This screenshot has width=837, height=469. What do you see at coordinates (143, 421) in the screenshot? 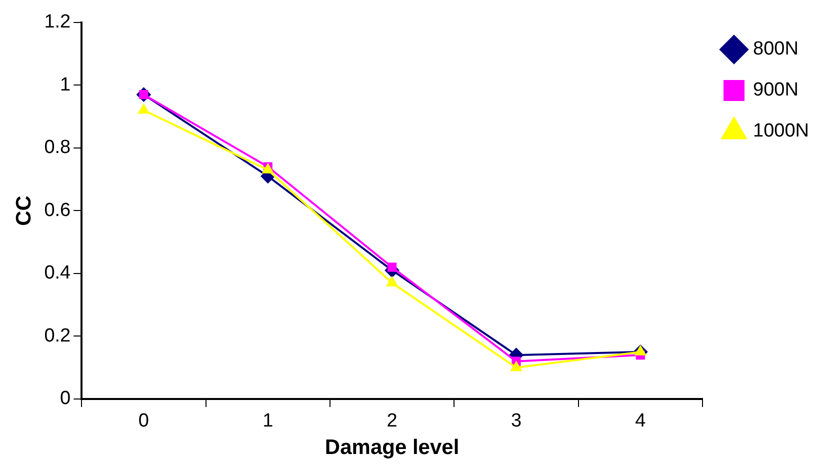
I see `x-tick-label: 0` at bounding box center [143, 421].